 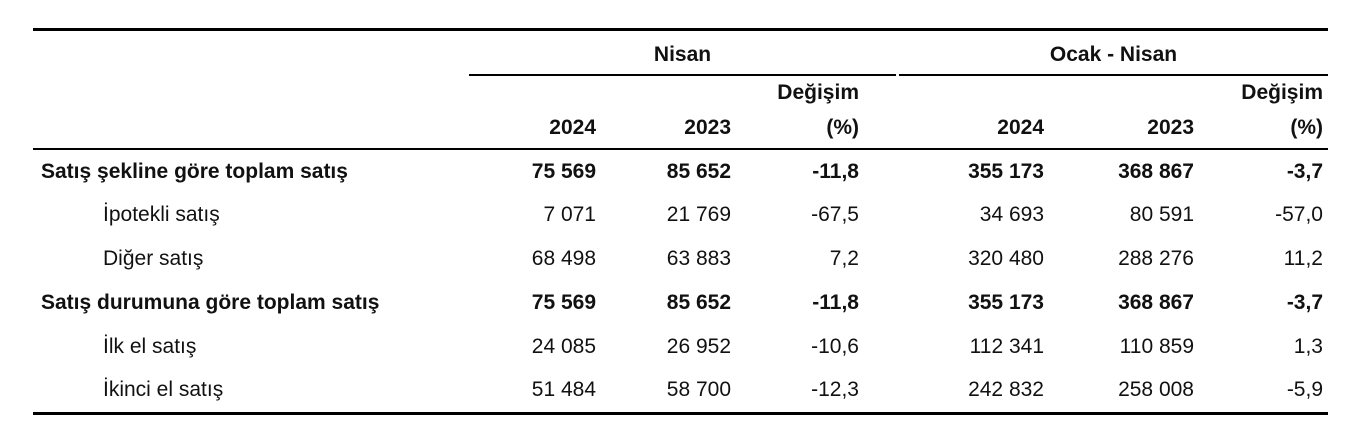 I want to click on col-header-ocak-change-unit: (%), so click(x=1306, y=127).